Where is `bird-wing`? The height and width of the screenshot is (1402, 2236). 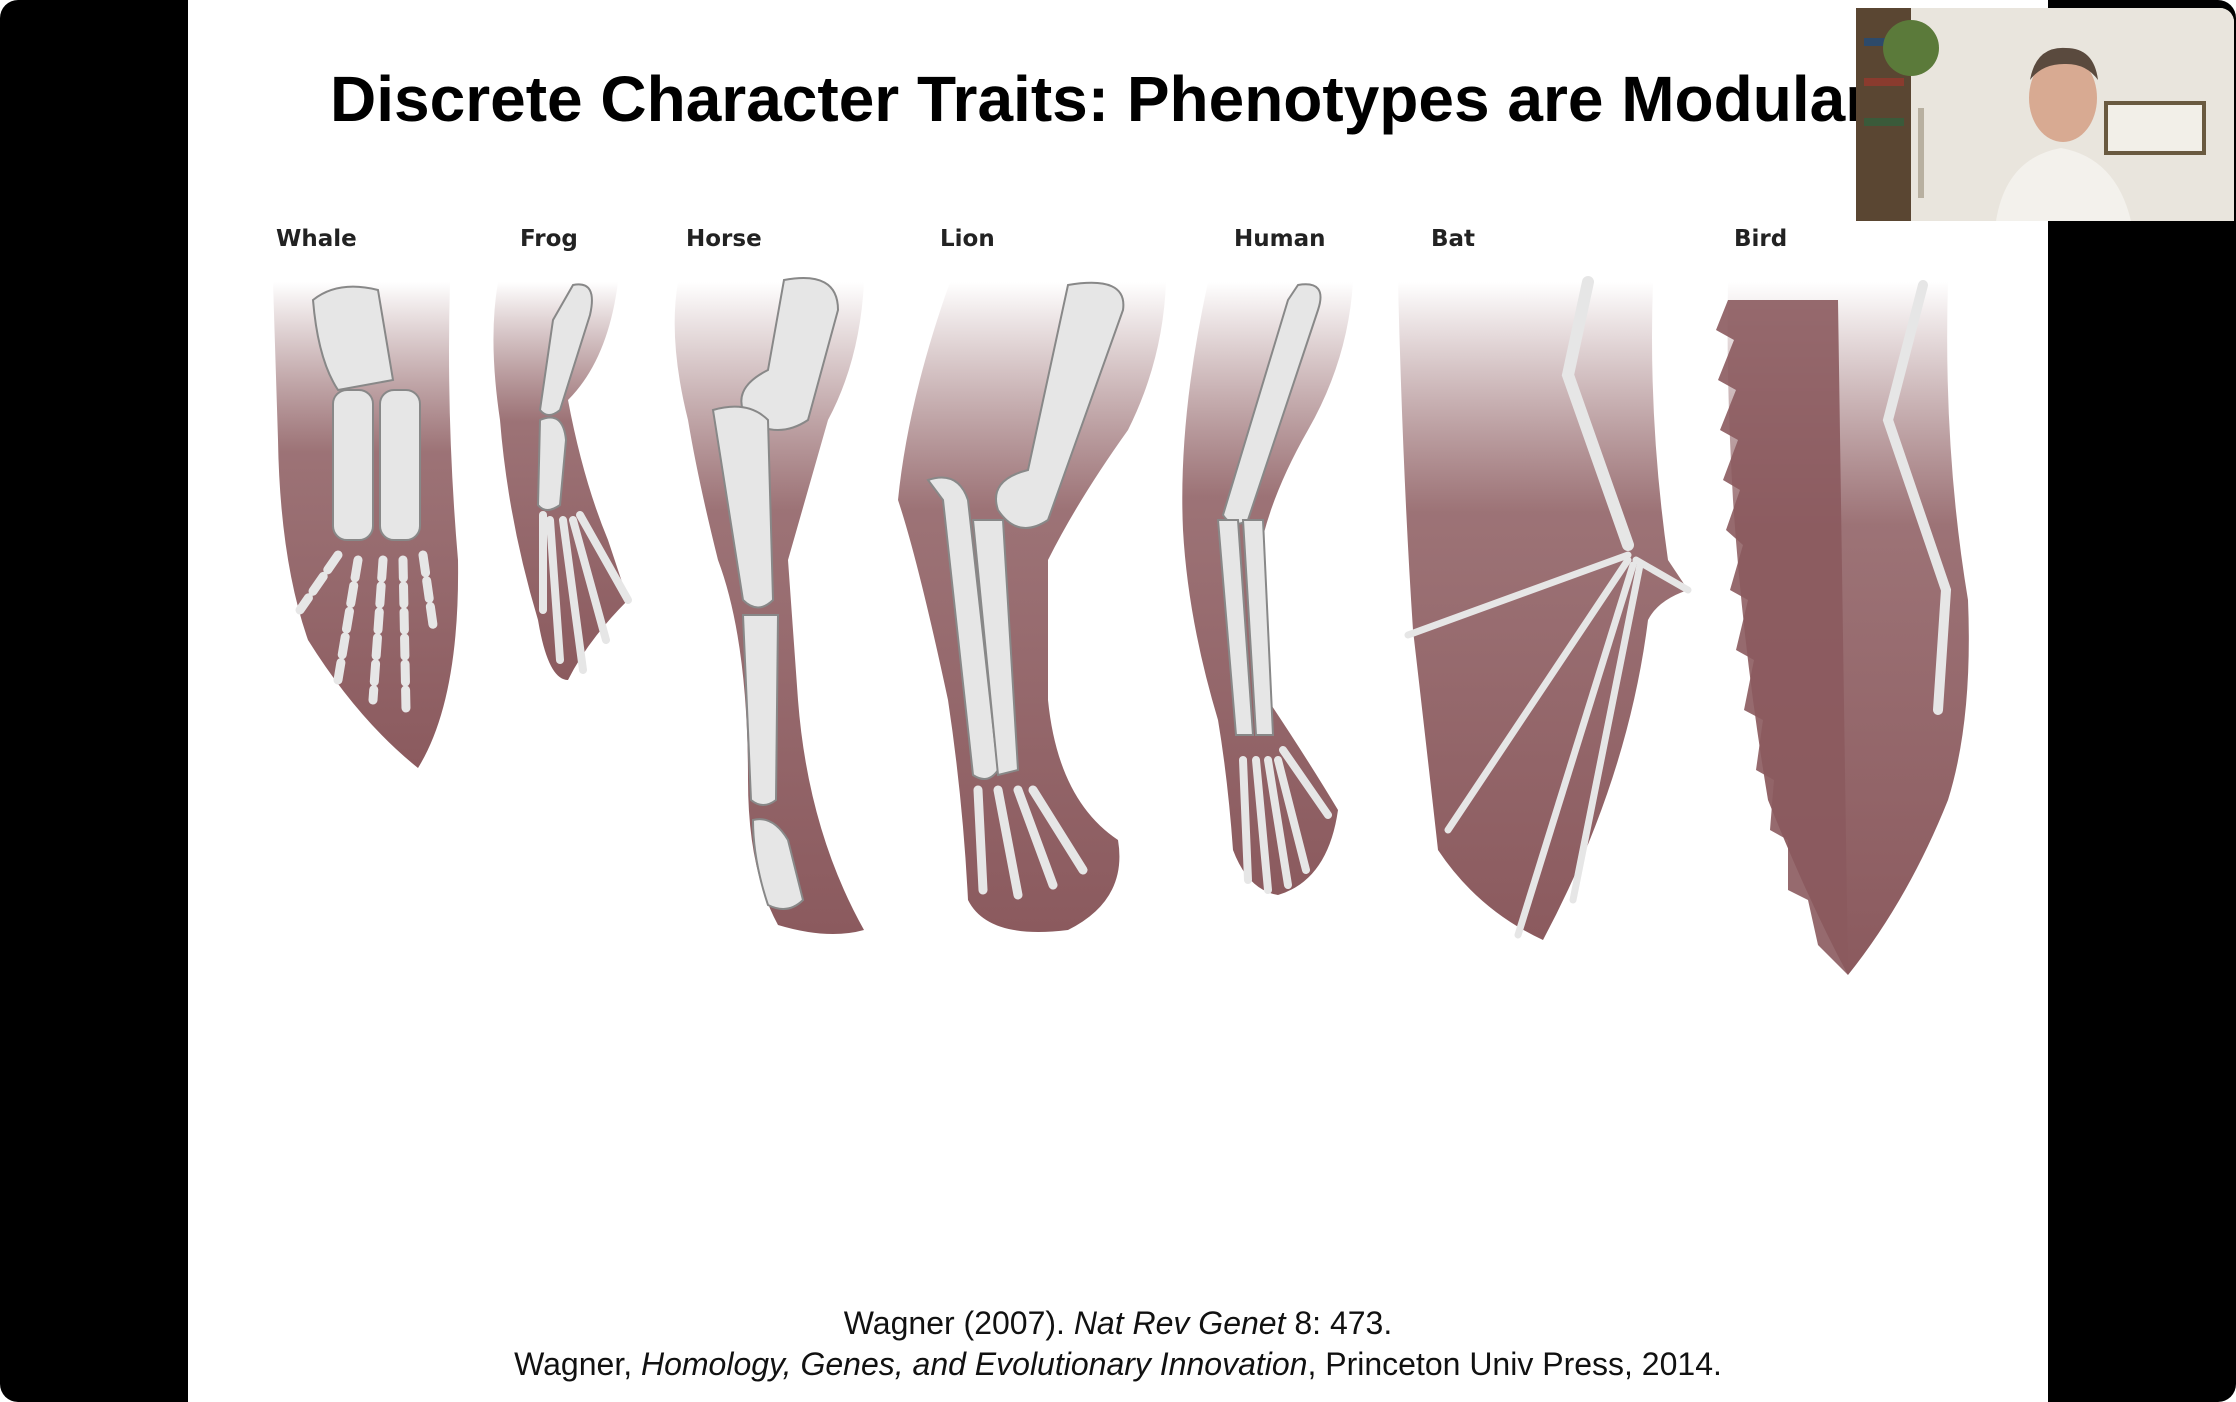
bird-wing is located at coordinates (1842, 627).